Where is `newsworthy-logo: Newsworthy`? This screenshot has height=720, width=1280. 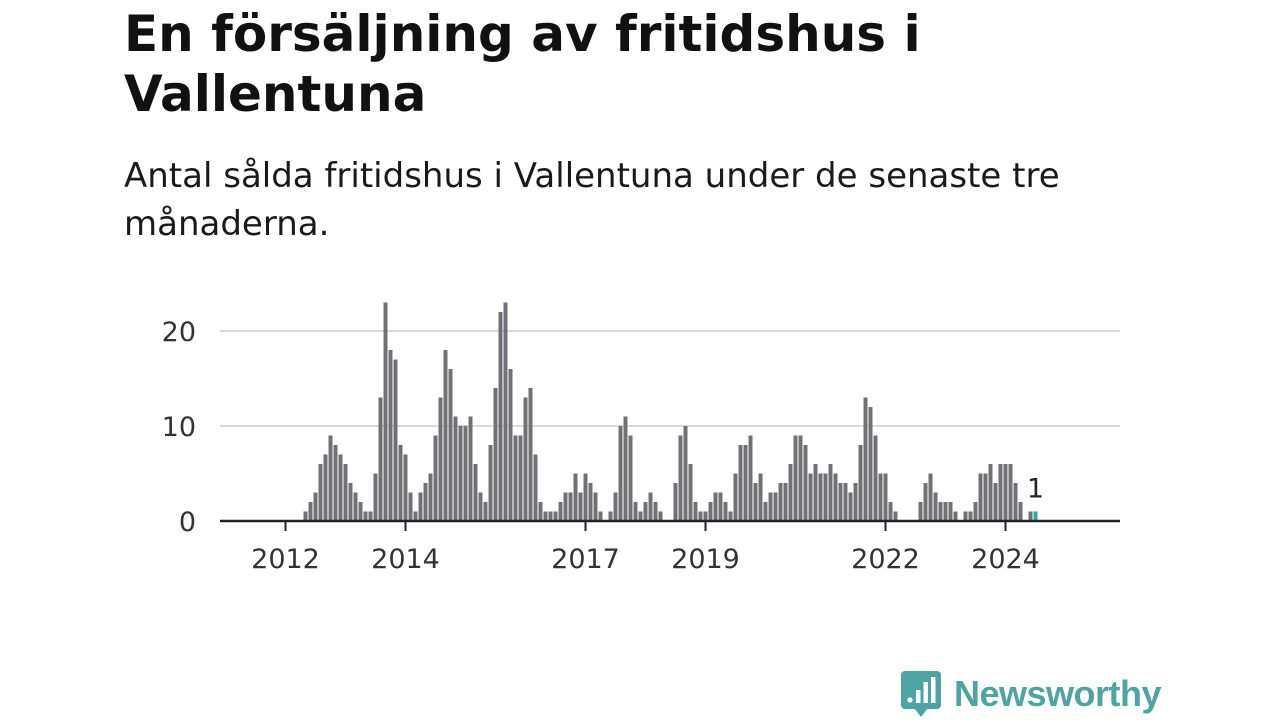 newsworthy-logo: Newsworthy is located at coordinates (1031, 694).